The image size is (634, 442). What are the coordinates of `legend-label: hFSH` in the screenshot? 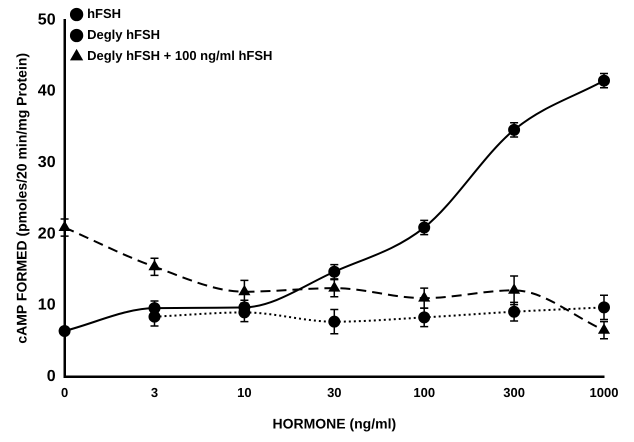 It's located at (104, 14).